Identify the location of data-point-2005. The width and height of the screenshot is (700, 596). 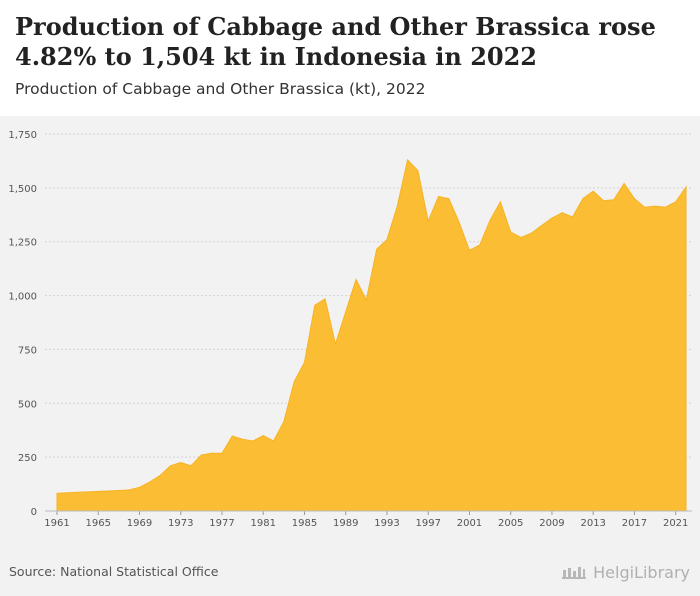
(511, 232).